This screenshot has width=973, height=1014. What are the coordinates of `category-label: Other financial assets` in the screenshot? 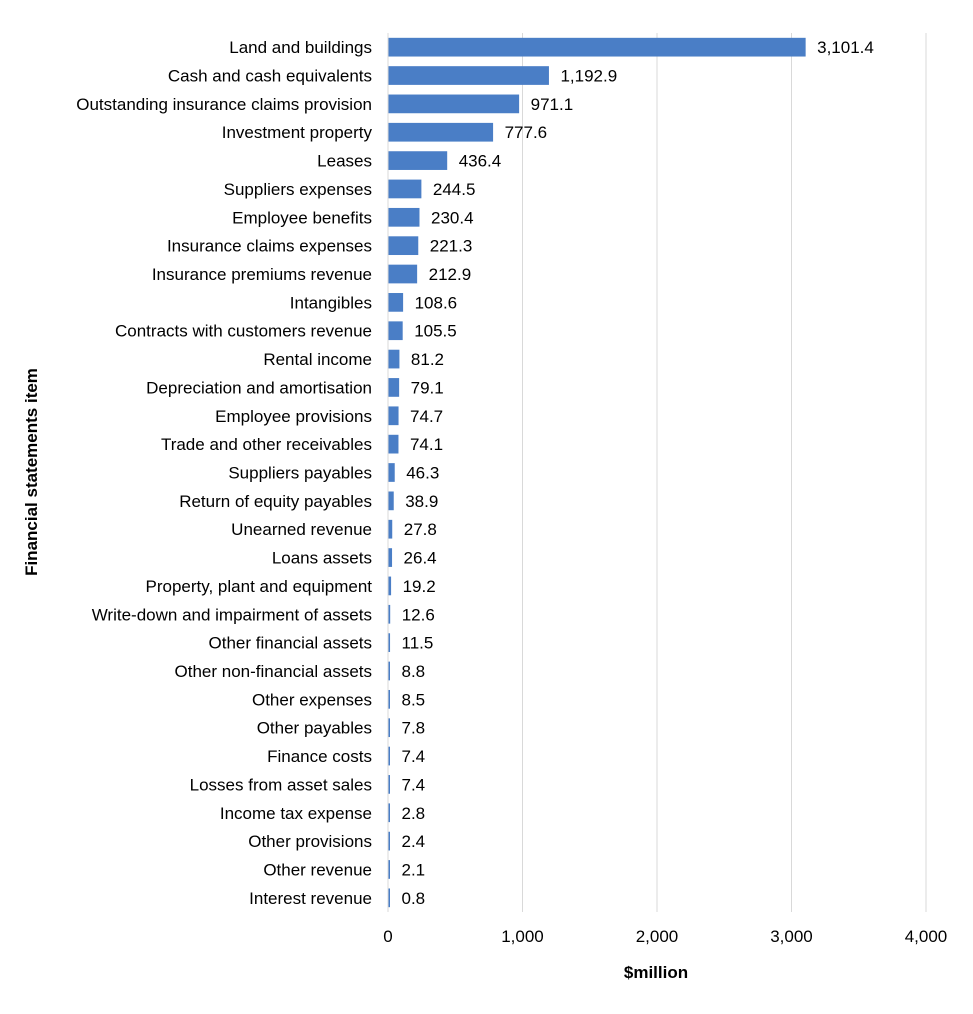 It's located at (290, 643).